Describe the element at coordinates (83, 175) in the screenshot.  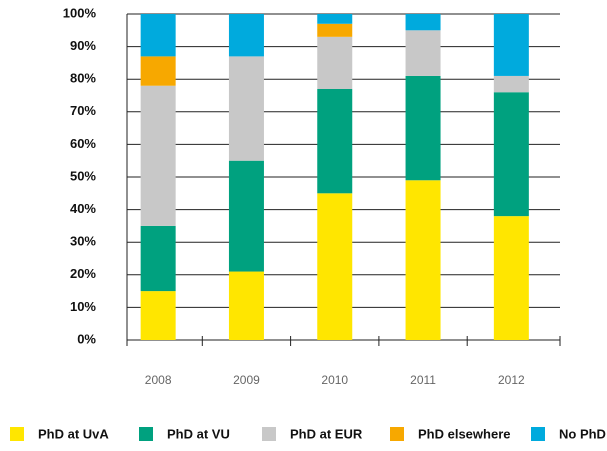
I see `y-tick-label: 50%` at that location.